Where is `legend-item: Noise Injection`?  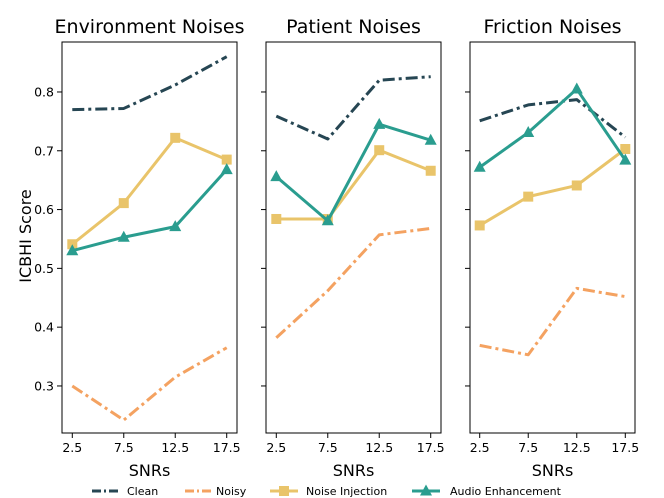
legend-item: Noise Injection is located at coordinates (328, 491).